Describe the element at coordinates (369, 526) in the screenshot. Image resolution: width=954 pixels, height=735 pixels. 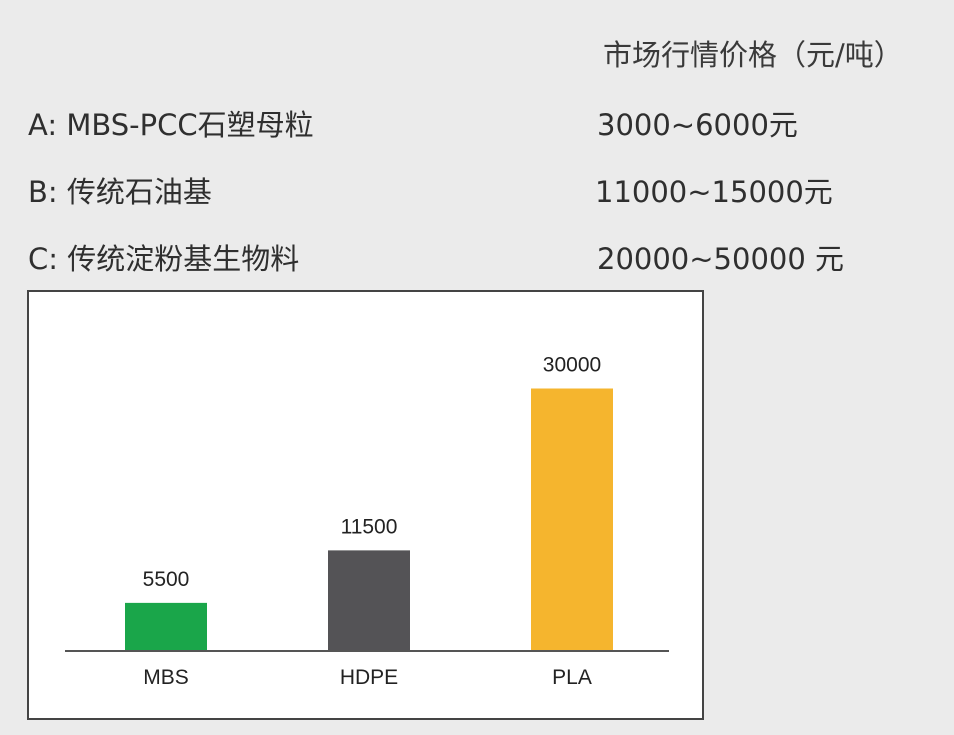
I see `data-label-hdpe: 11500` at that location.